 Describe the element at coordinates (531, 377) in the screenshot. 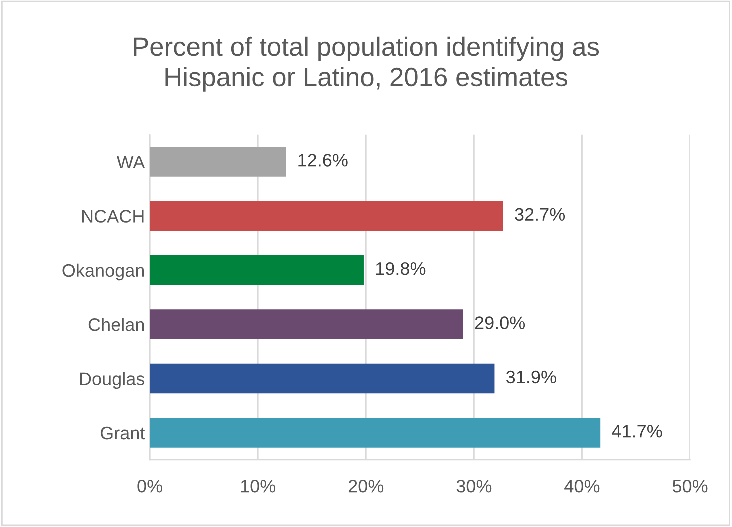

I see `data-label: 31.9%` at that location.